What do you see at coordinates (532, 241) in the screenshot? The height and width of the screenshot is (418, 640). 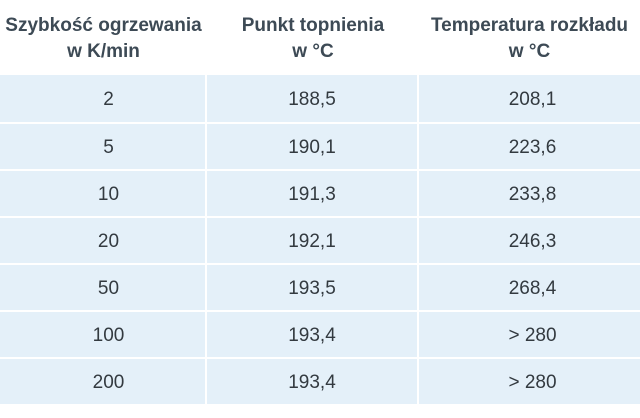 I see `cell-decomposition-temp: 246,3` at bounding box center [532, 241].